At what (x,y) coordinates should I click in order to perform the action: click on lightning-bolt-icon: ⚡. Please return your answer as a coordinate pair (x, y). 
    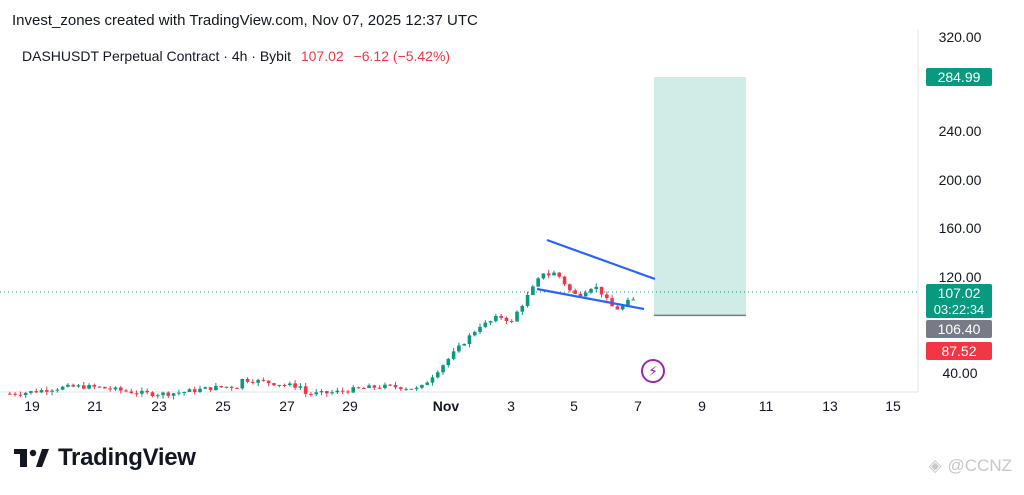
    Looking at the image, I should click on (653, 371).